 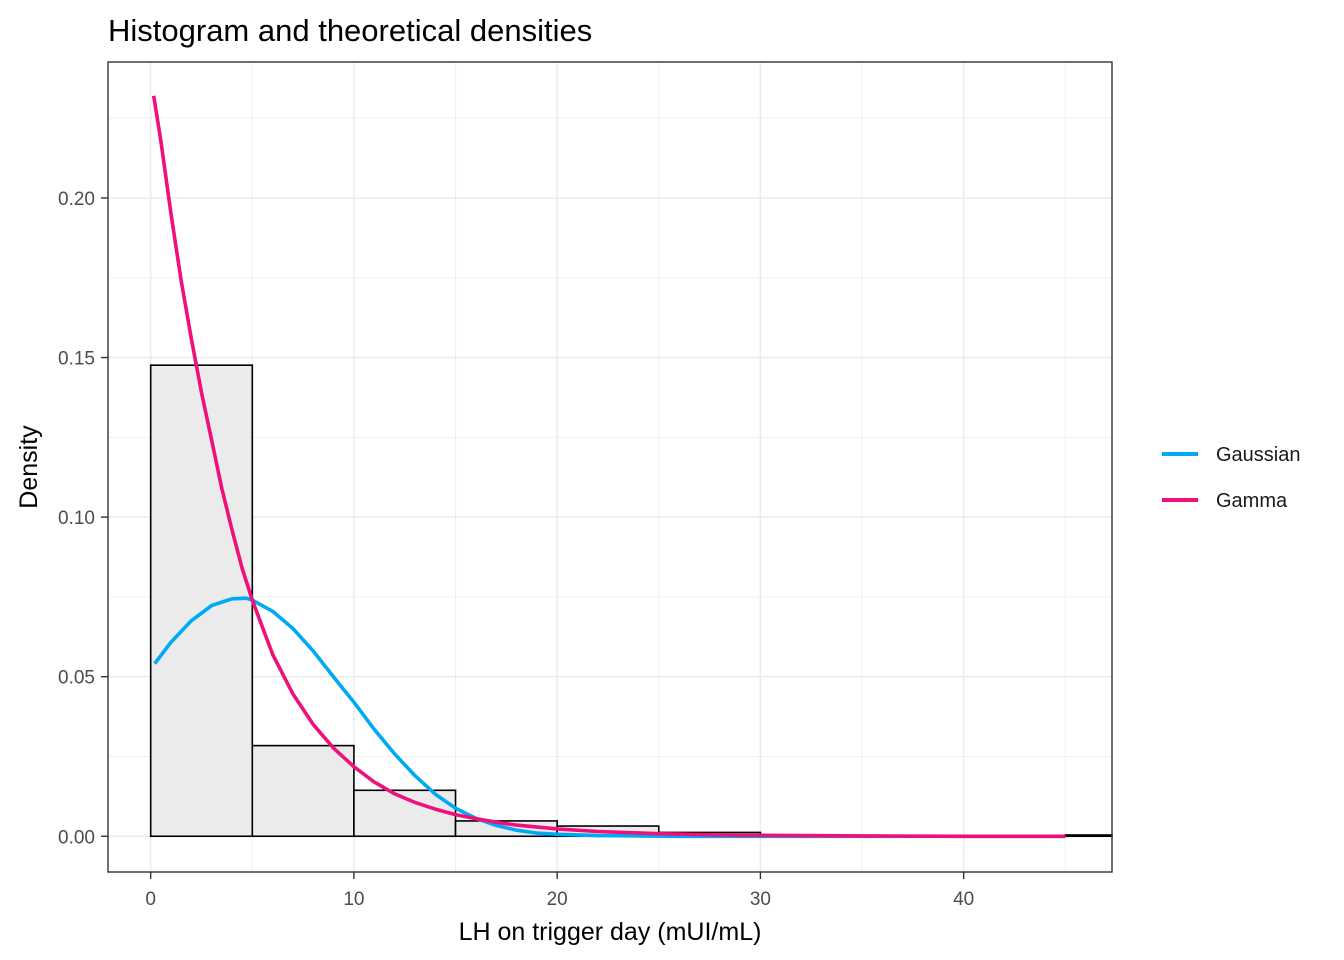 I want to click on x-axis-title: LH on trigger day (mUI/mL), so click(x=610, y=932).